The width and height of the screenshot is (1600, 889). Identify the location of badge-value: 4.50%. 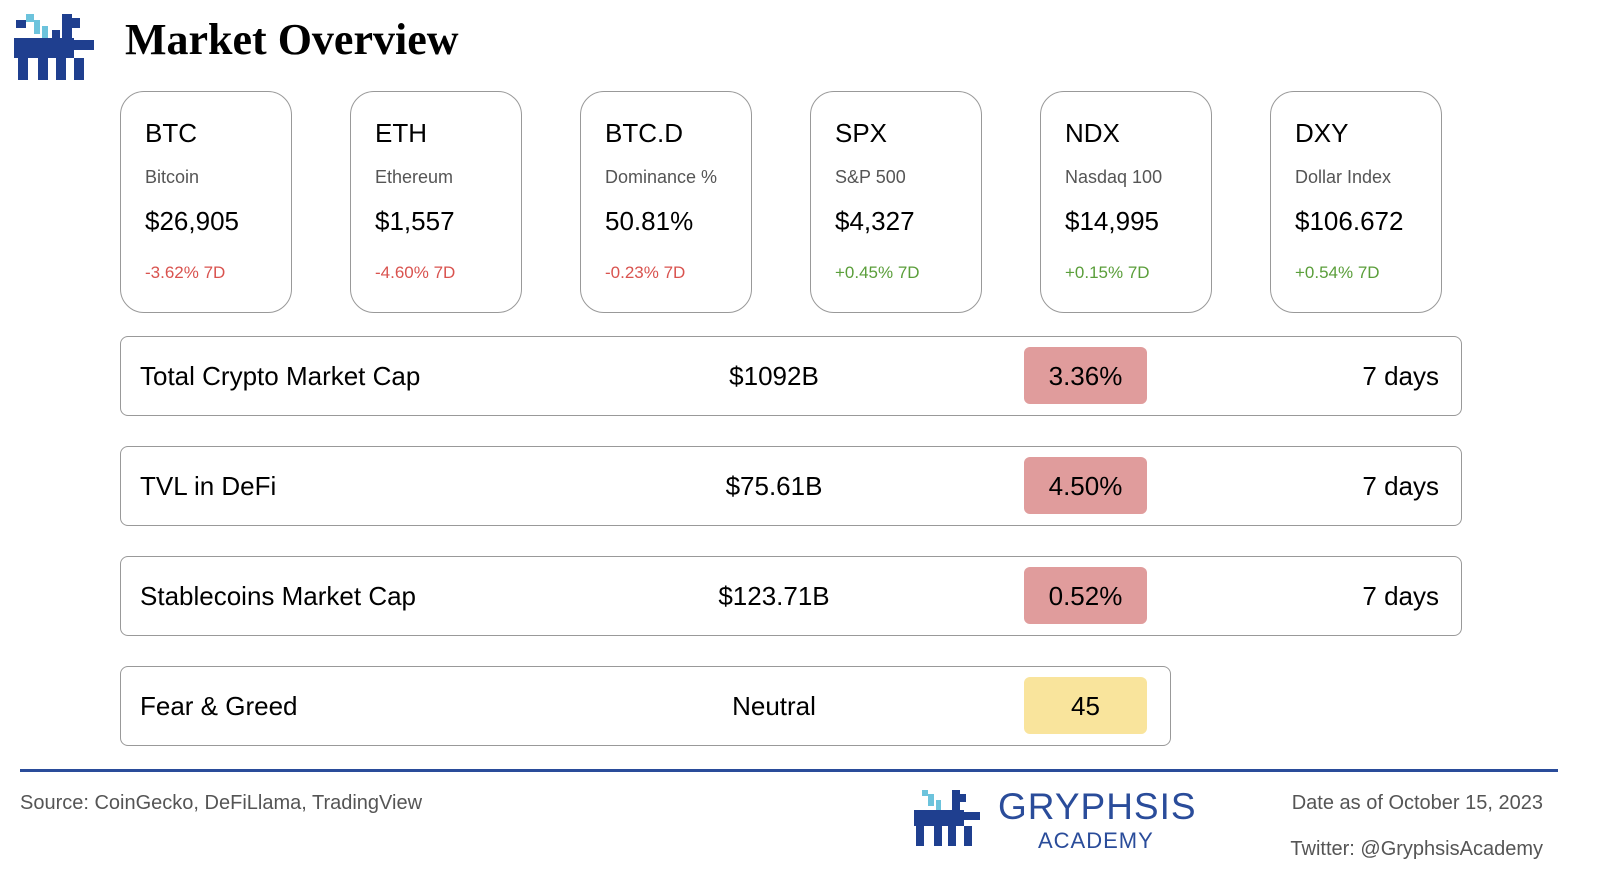
(1085, 486).